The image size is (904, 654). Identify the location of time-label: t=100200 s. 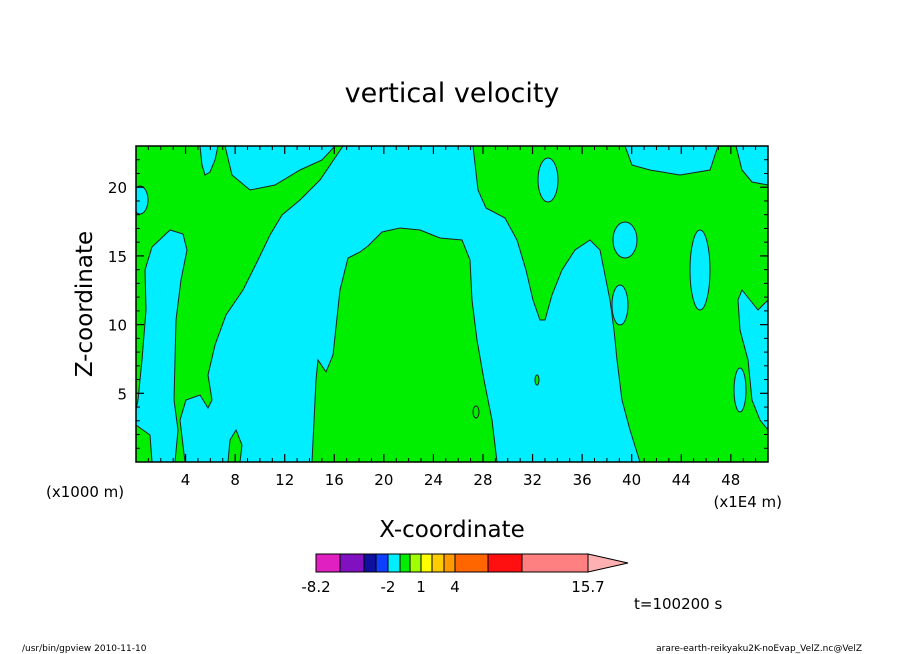
(678, 604).